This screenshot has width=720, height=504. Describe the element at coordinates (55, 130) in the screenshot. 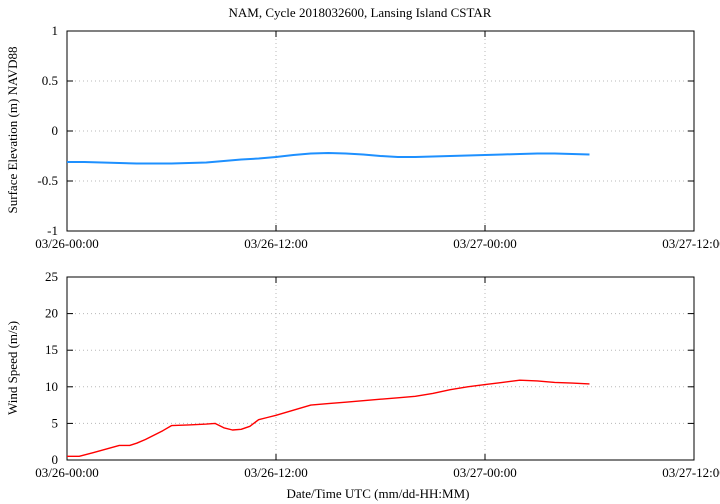

I see `elev-y-tick-label: 0` at that location.